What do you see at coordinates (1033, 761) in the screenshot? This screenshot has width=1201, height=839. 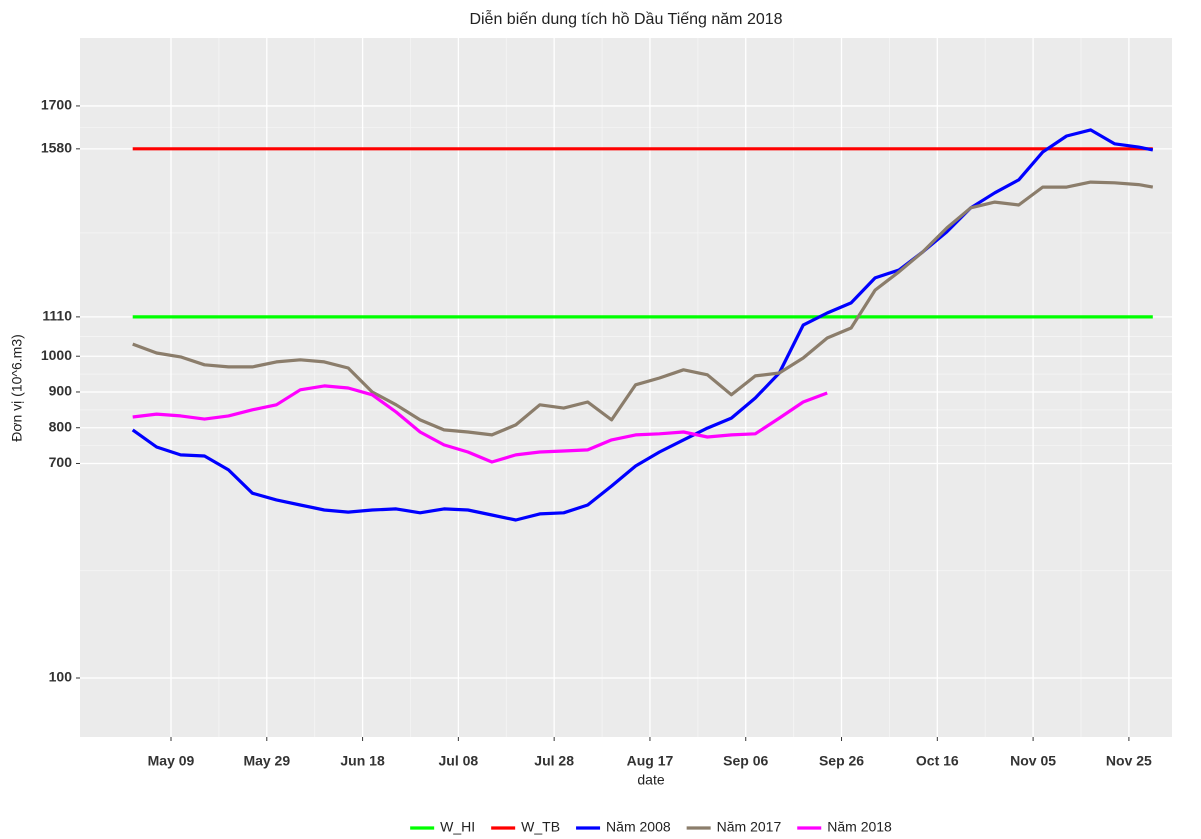 I see `x-tick-label: Nov 05` at bounding box center [1033, 761].